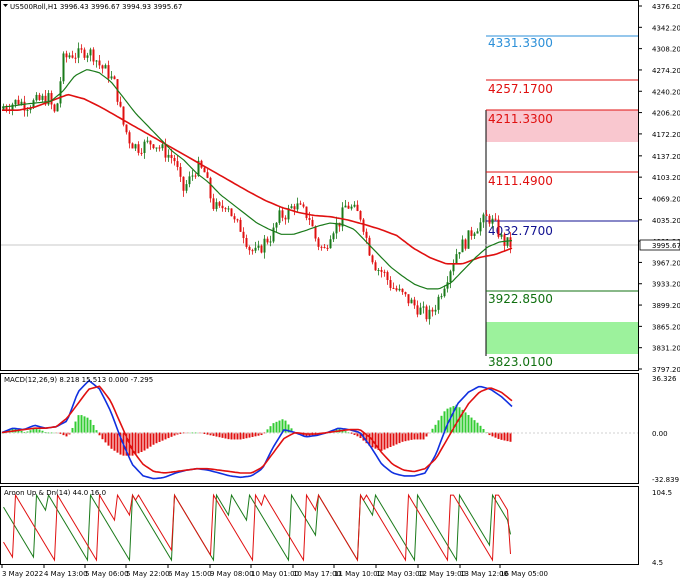 The height and width of the screenshot is (581, 680). Describe the element at coordinates (666, 199) in the screenshot. I see `price-axis-label: 4069.20` at that location.